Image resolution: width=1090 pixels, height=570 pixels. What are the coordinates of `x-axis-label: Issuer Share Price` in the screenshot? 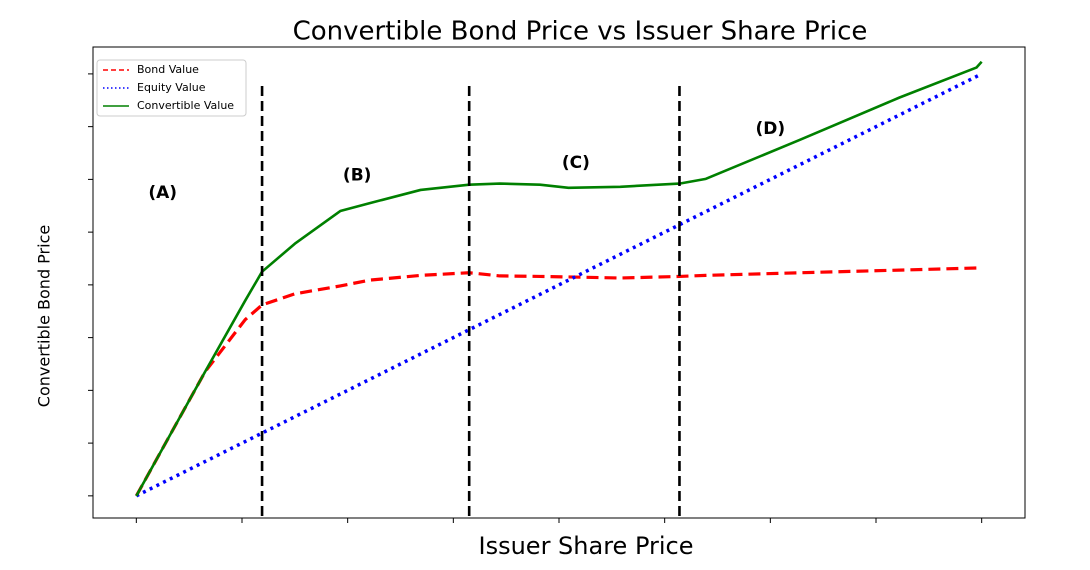 It's located at (586, 546).